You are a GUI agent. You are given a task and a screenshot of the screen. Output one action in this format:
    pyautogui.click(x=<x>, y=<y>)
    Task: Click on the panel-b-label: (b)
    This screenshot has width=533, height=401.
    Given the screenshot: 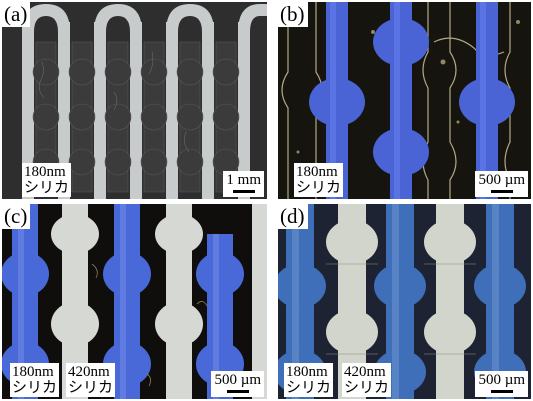 What is the action you would take?
    pyautogui.click(x=293, y=14)
    